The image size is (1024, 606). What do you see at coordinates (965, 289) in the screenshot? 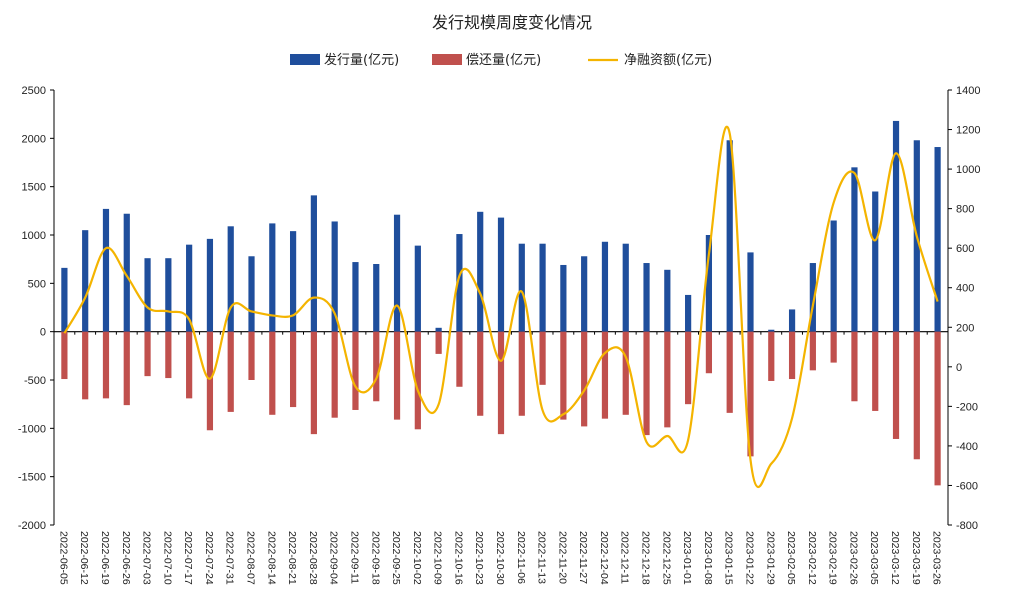
I see `right-tick-label: 400` at bounding box center [965, 289].